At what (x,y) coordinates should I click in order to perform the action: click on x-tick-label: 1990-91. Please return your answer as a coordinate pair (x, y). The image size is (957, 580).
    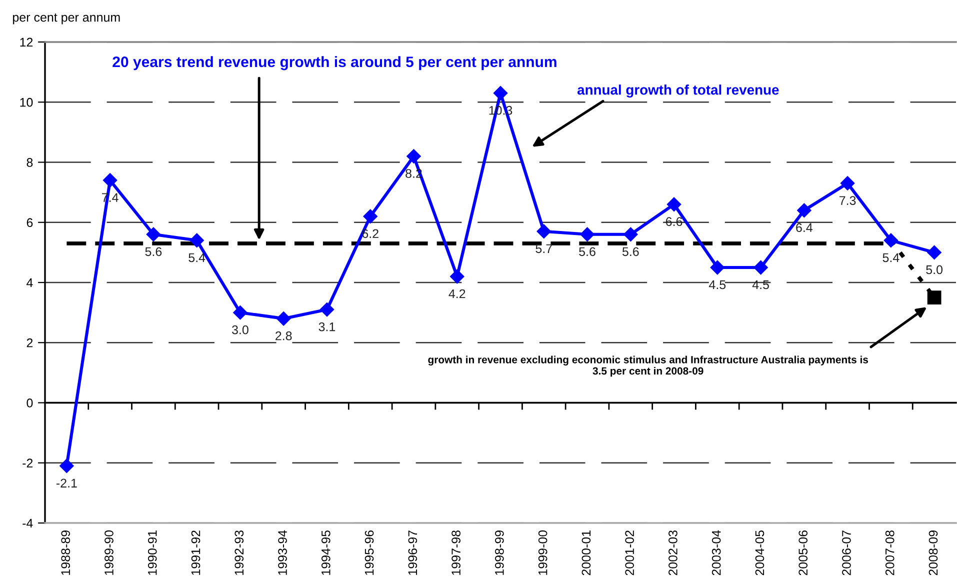
    Looking at the image, I should click on (152, 552).